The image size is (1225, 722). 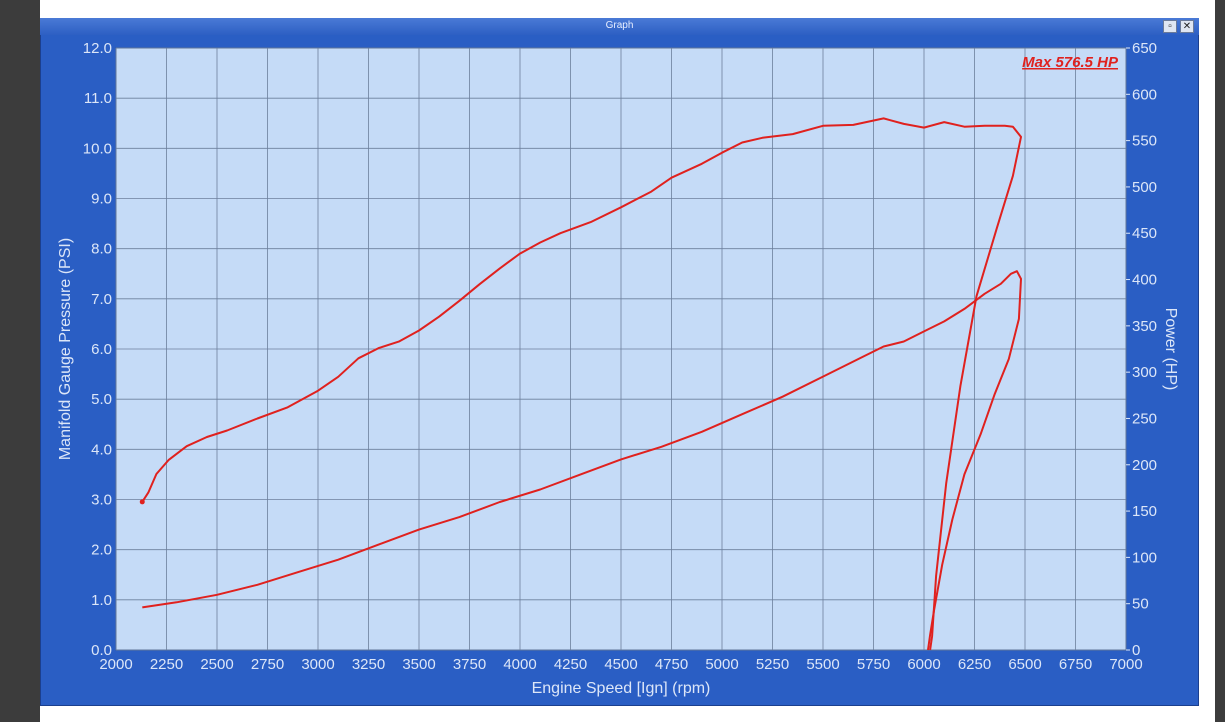 I want to click on x-tick-label: 4000, so click(x=519, y=664).